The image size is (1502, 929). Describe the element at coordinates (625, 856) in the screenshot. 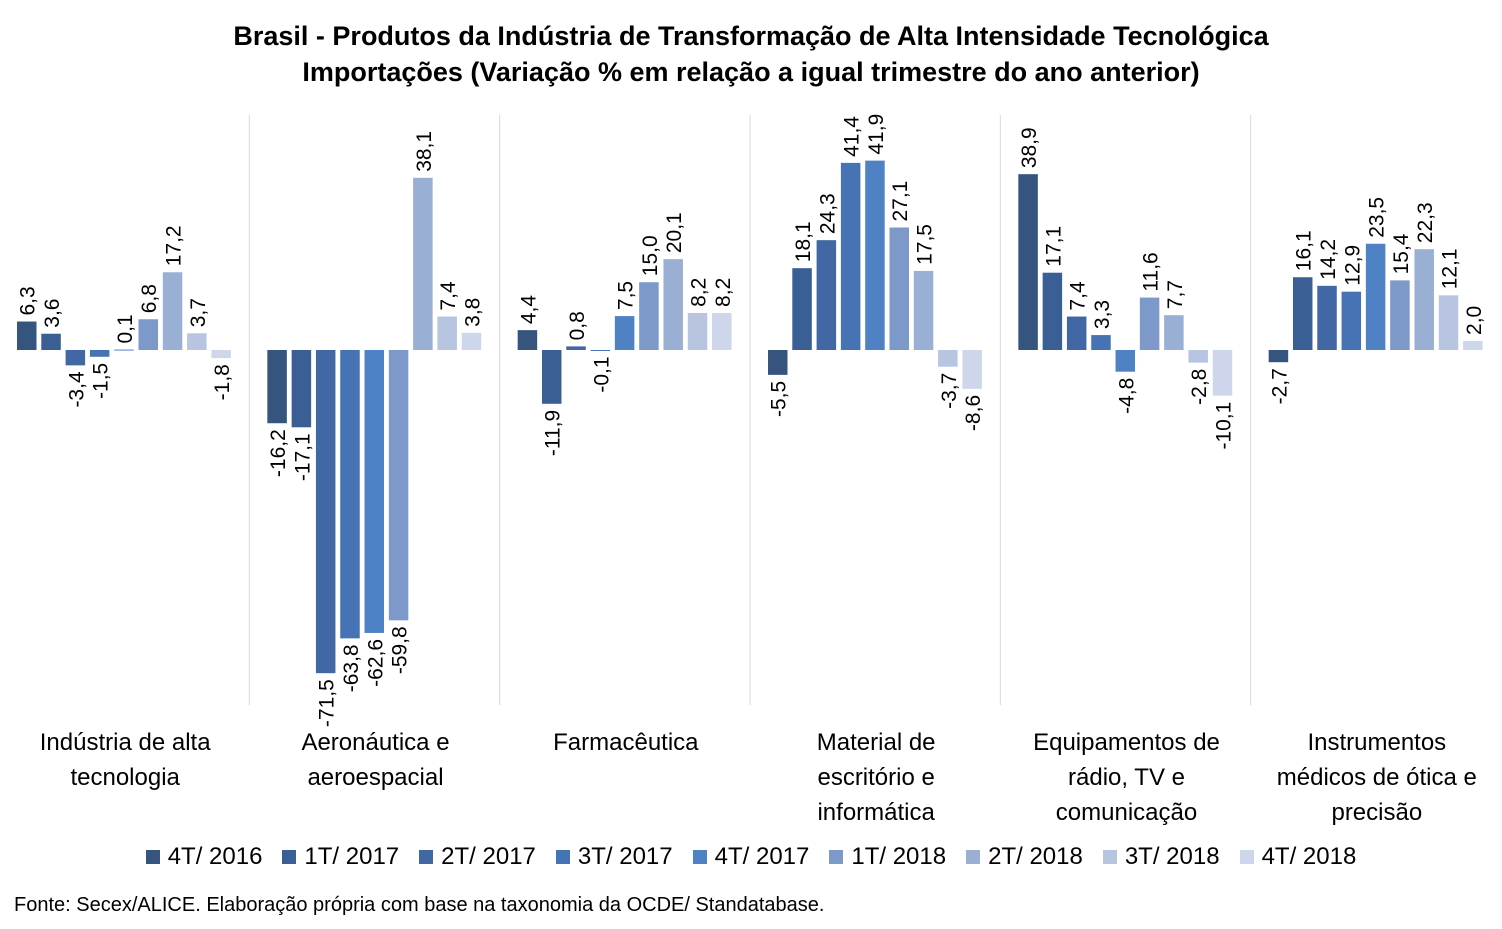

I see `legend-label: 3T/ 2017` at that location.